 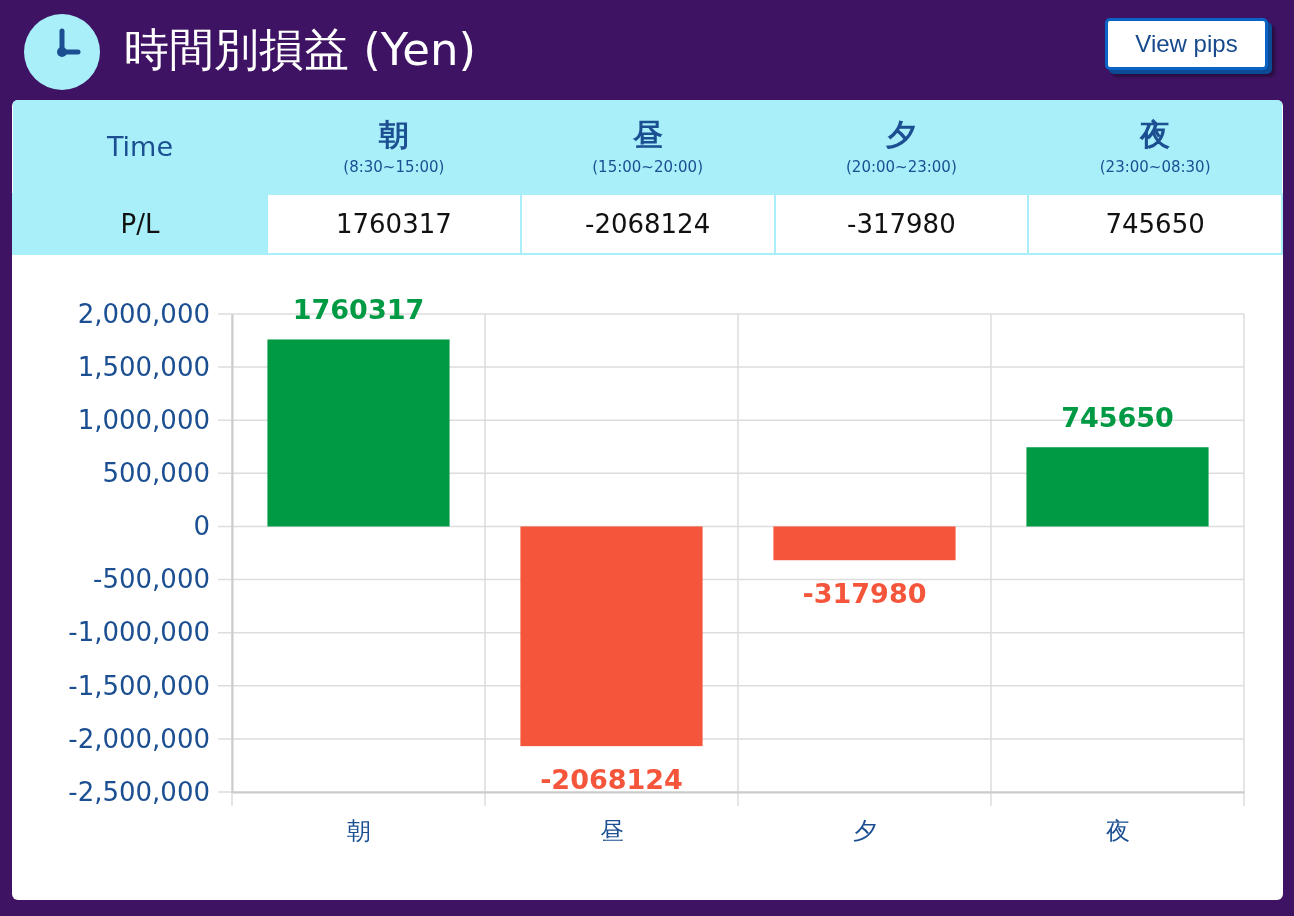 What do you see at coordinates (140, 147) in the screenshot?
I see `text: Time` at bounding box center [140, 147].